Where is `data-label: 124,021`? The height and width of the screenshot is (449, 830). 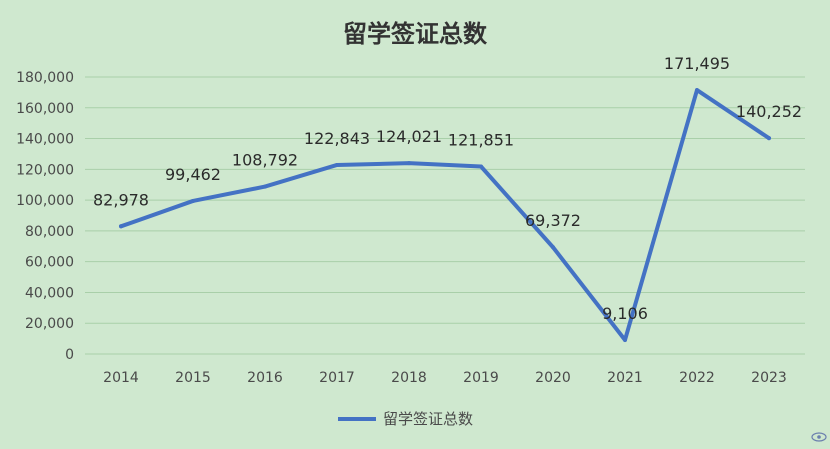
data-label: 124,021 is located at coordinates (409, 136).